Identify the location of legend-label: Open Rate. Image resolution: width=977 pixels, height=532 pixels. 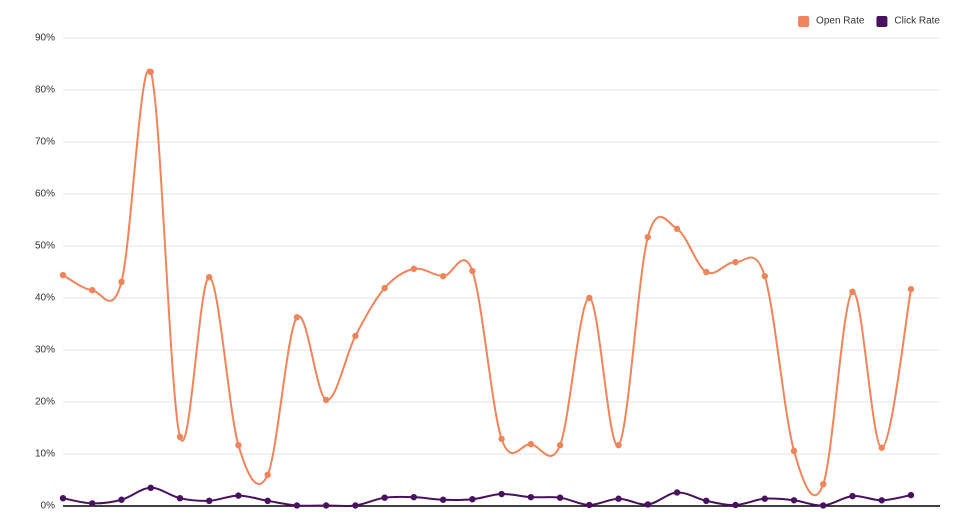
(840, 21).